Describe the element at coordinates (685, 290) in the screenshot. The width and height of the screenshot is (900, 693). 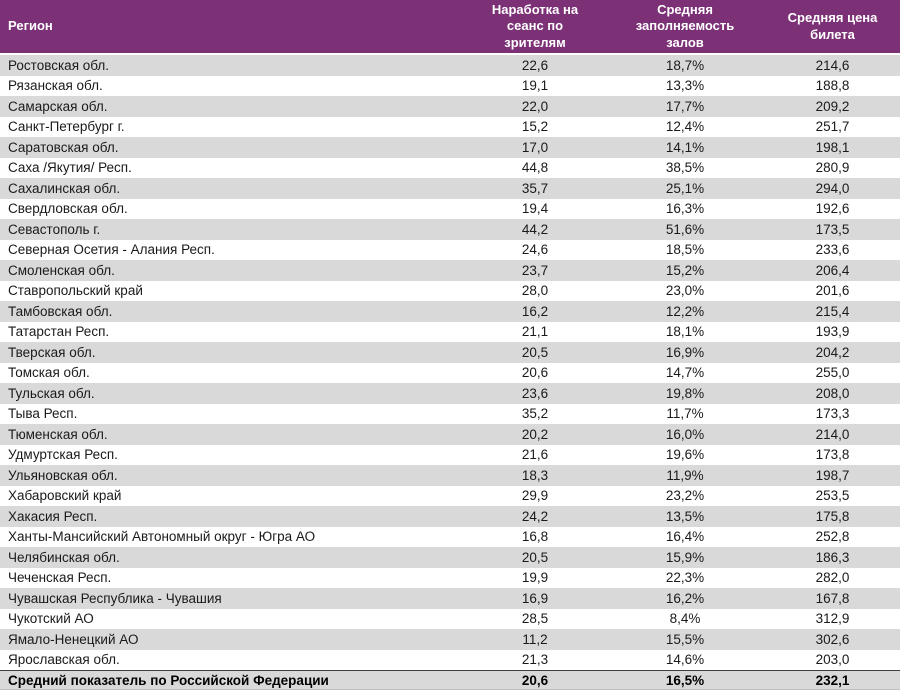
I see `occupancy-cell: 23,0%` at that location.